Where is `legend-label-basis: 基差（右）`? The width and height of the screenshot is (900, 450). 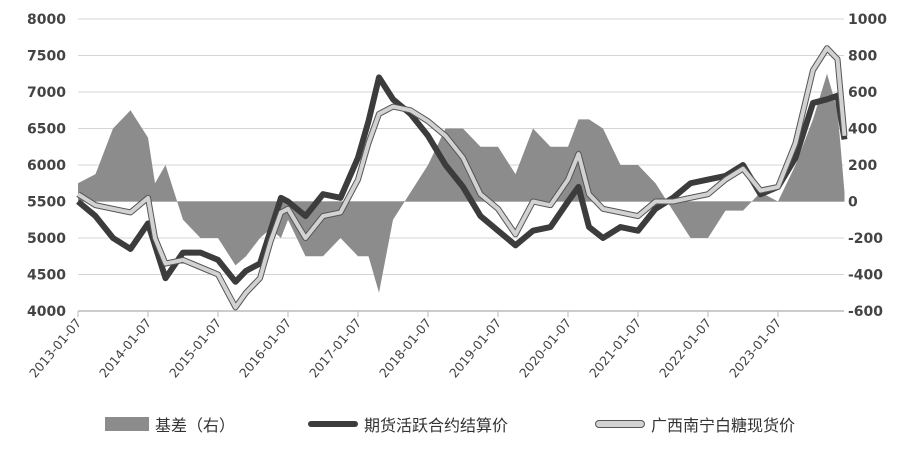 legend-label-basis: 基差（右） is located at coordinates (195, 425).